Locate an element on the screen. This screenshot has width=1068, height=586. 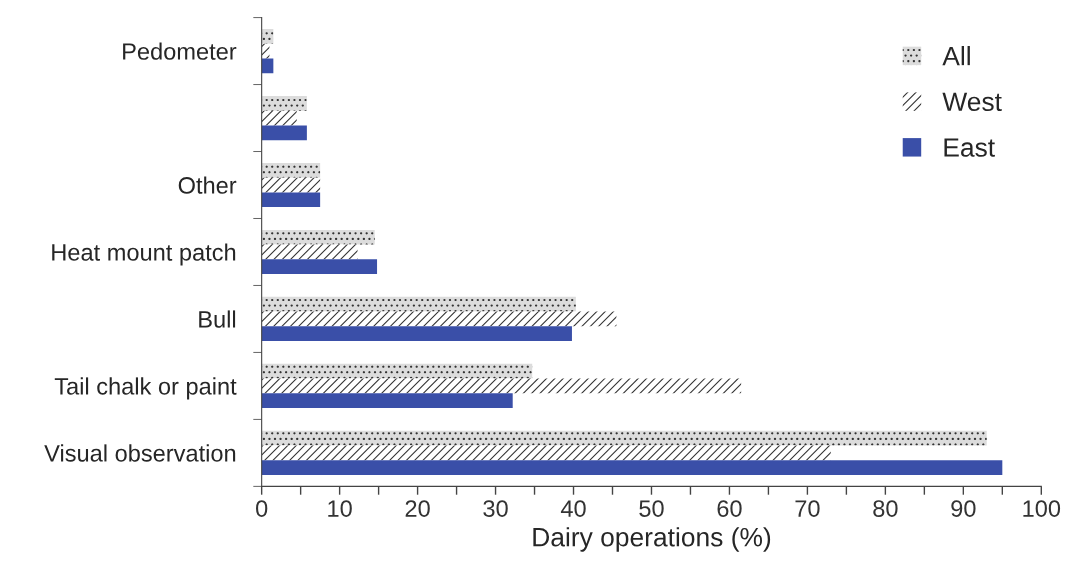
x-tick-label: 80 is located at coordinates (885, 508).